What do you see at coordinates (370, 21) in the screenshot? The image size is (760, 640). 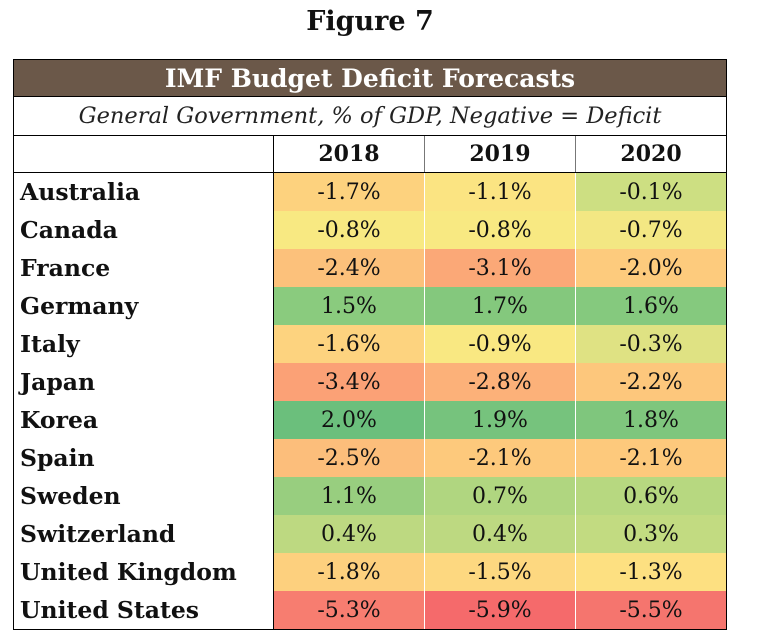 I see `figure-label: Figure 7` at bounding box center [370, 21].